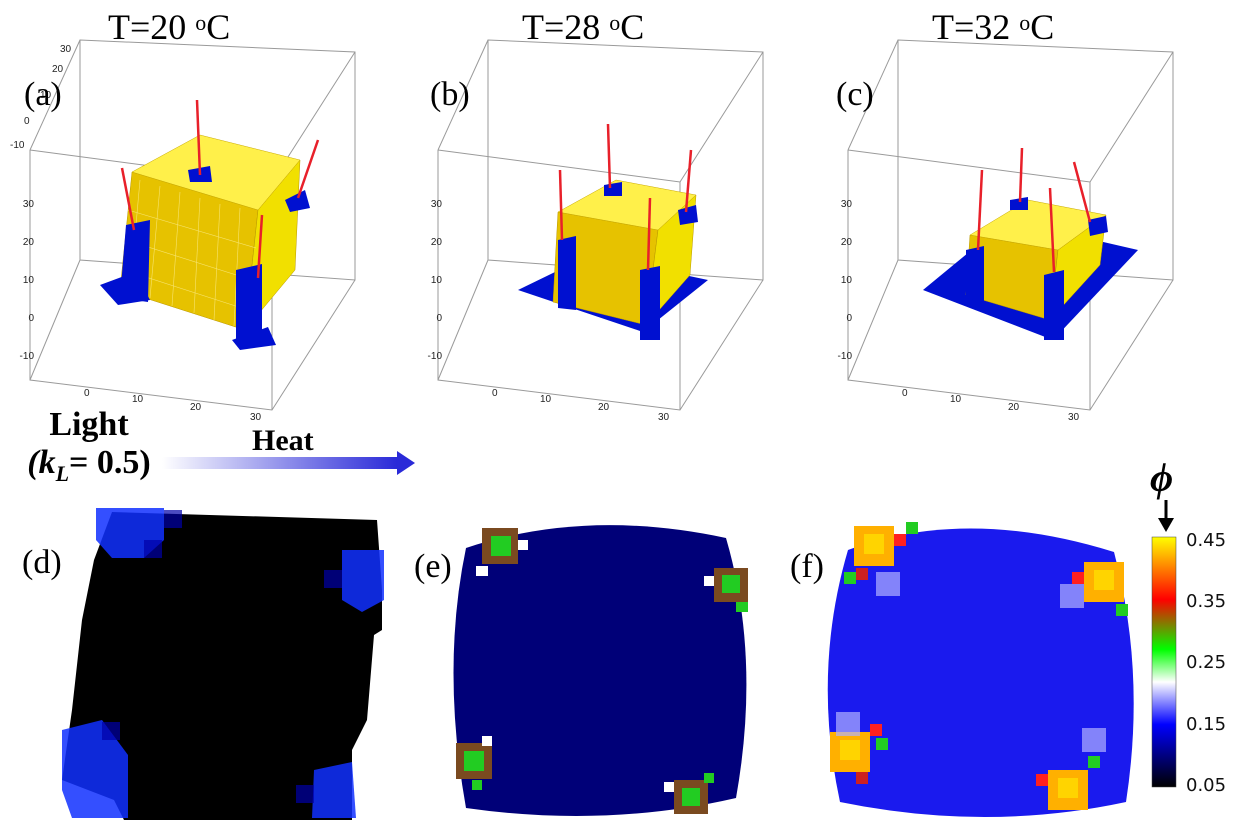  Describe the element at coordinates (26, 280) in the screenshot. I see `tick-vertical-a: 30 20 10 0 -10` at that location.